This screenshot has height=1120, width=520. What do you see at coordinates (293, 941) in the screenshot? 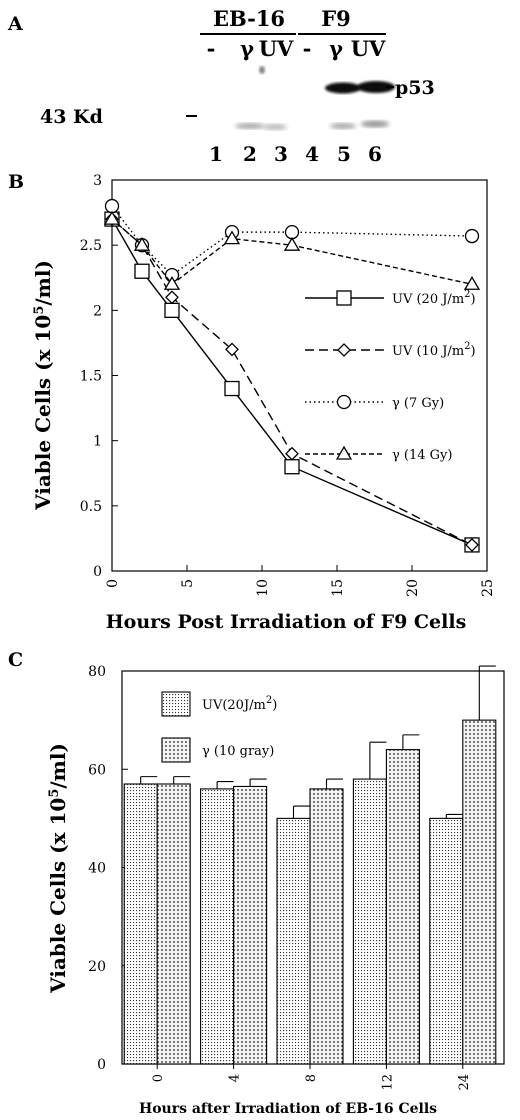
I see `panel-c-bar-uv-20j-m2-8h` at bounding box center [293, 941].